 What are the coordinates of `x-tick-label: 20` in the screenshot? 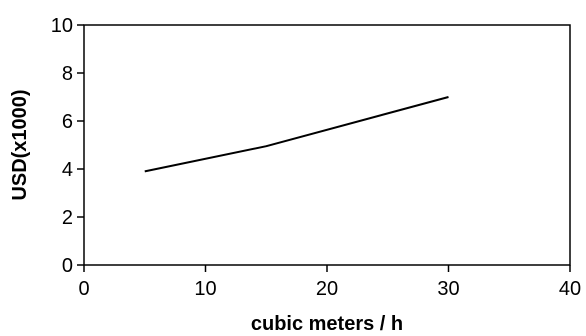 It's located at (327, 289).